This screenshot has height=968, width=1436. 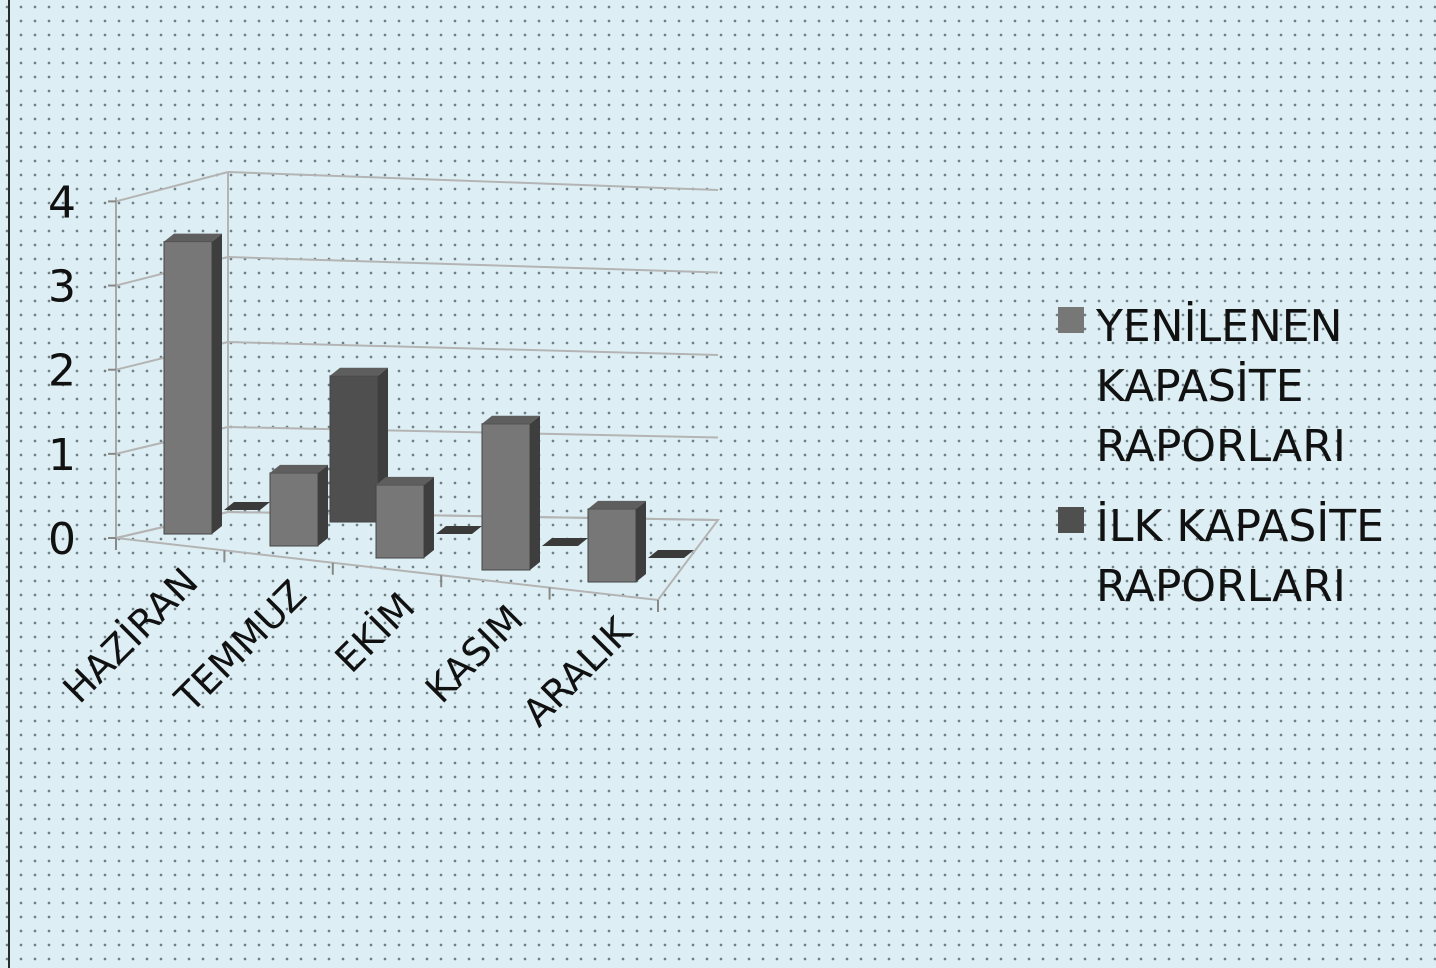 I want to click on y-tick-label: 4, so click(x=62, y=202).